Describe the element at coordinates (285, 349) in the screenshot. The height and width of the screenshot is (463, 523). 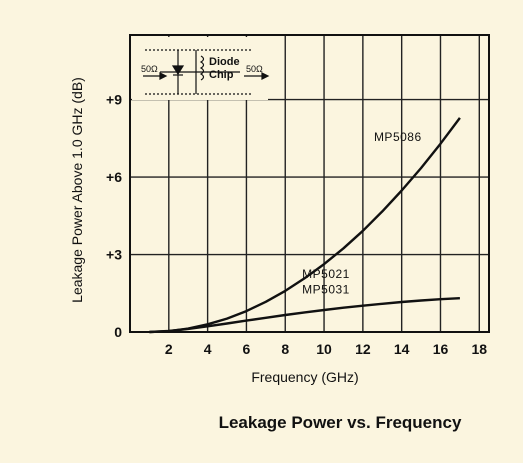
I see `x-tick-label: 8` at that location.